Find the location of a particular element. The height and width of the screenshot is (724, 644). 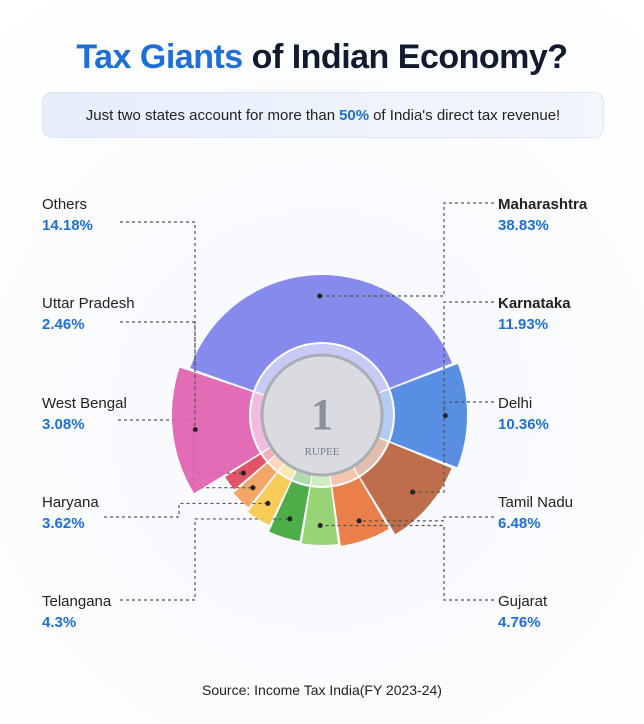

label-haryana: Haryana 3.62% is located at coordinates (70, 513).